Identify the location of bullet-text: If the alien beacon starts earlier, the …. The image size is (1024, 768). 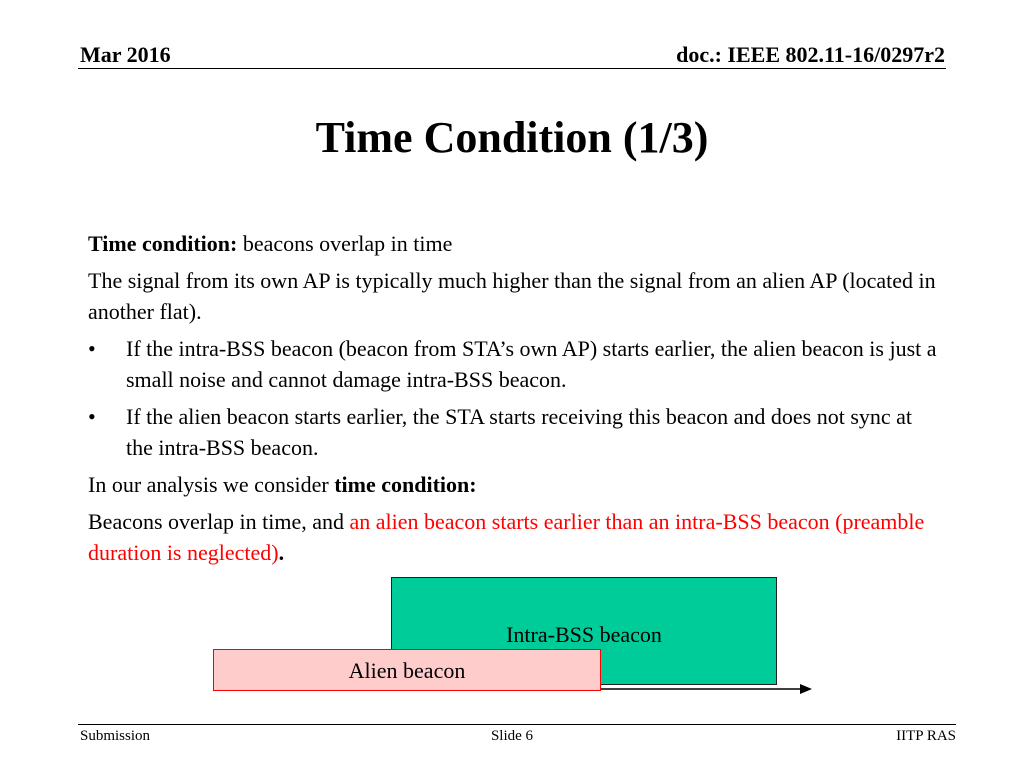
(519, 432).